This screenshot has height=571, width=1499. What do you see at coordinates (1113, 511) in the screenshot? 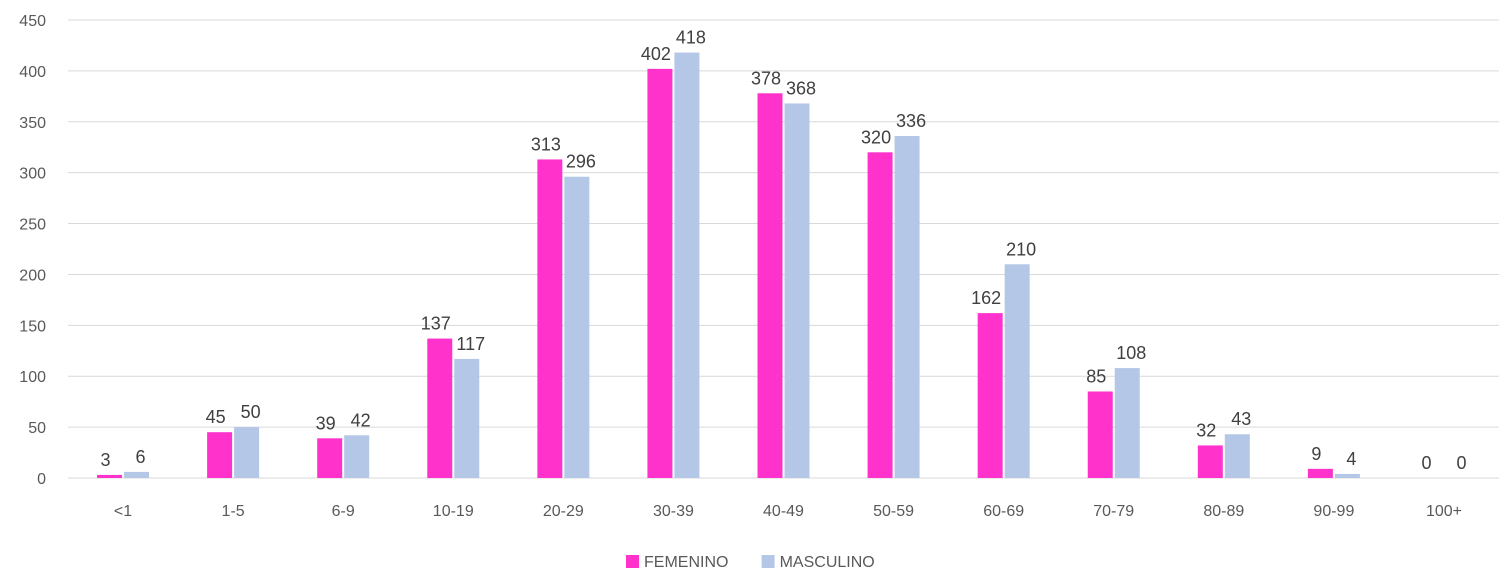
I see `x-tick-label: 70-79` at bounding box center [1113, 511].